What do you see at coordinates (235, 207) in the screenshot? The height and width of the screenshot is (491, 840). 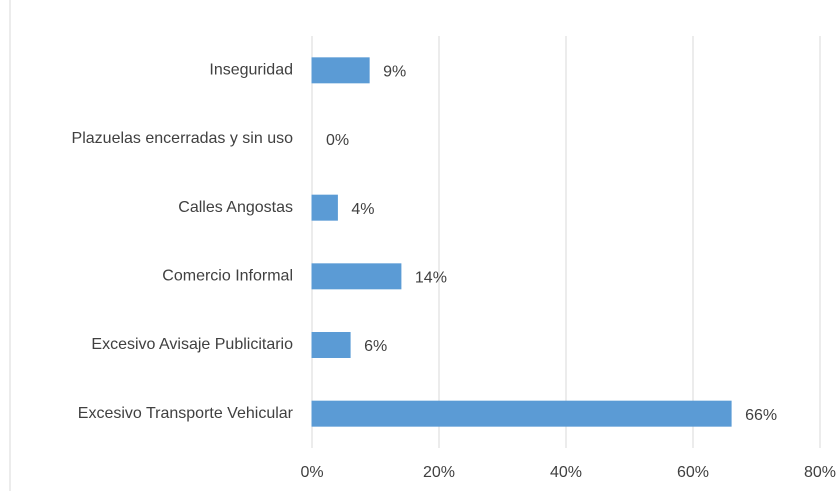 I see `y-tick-label: Calles Angostas` at bounding box center [235, 207].